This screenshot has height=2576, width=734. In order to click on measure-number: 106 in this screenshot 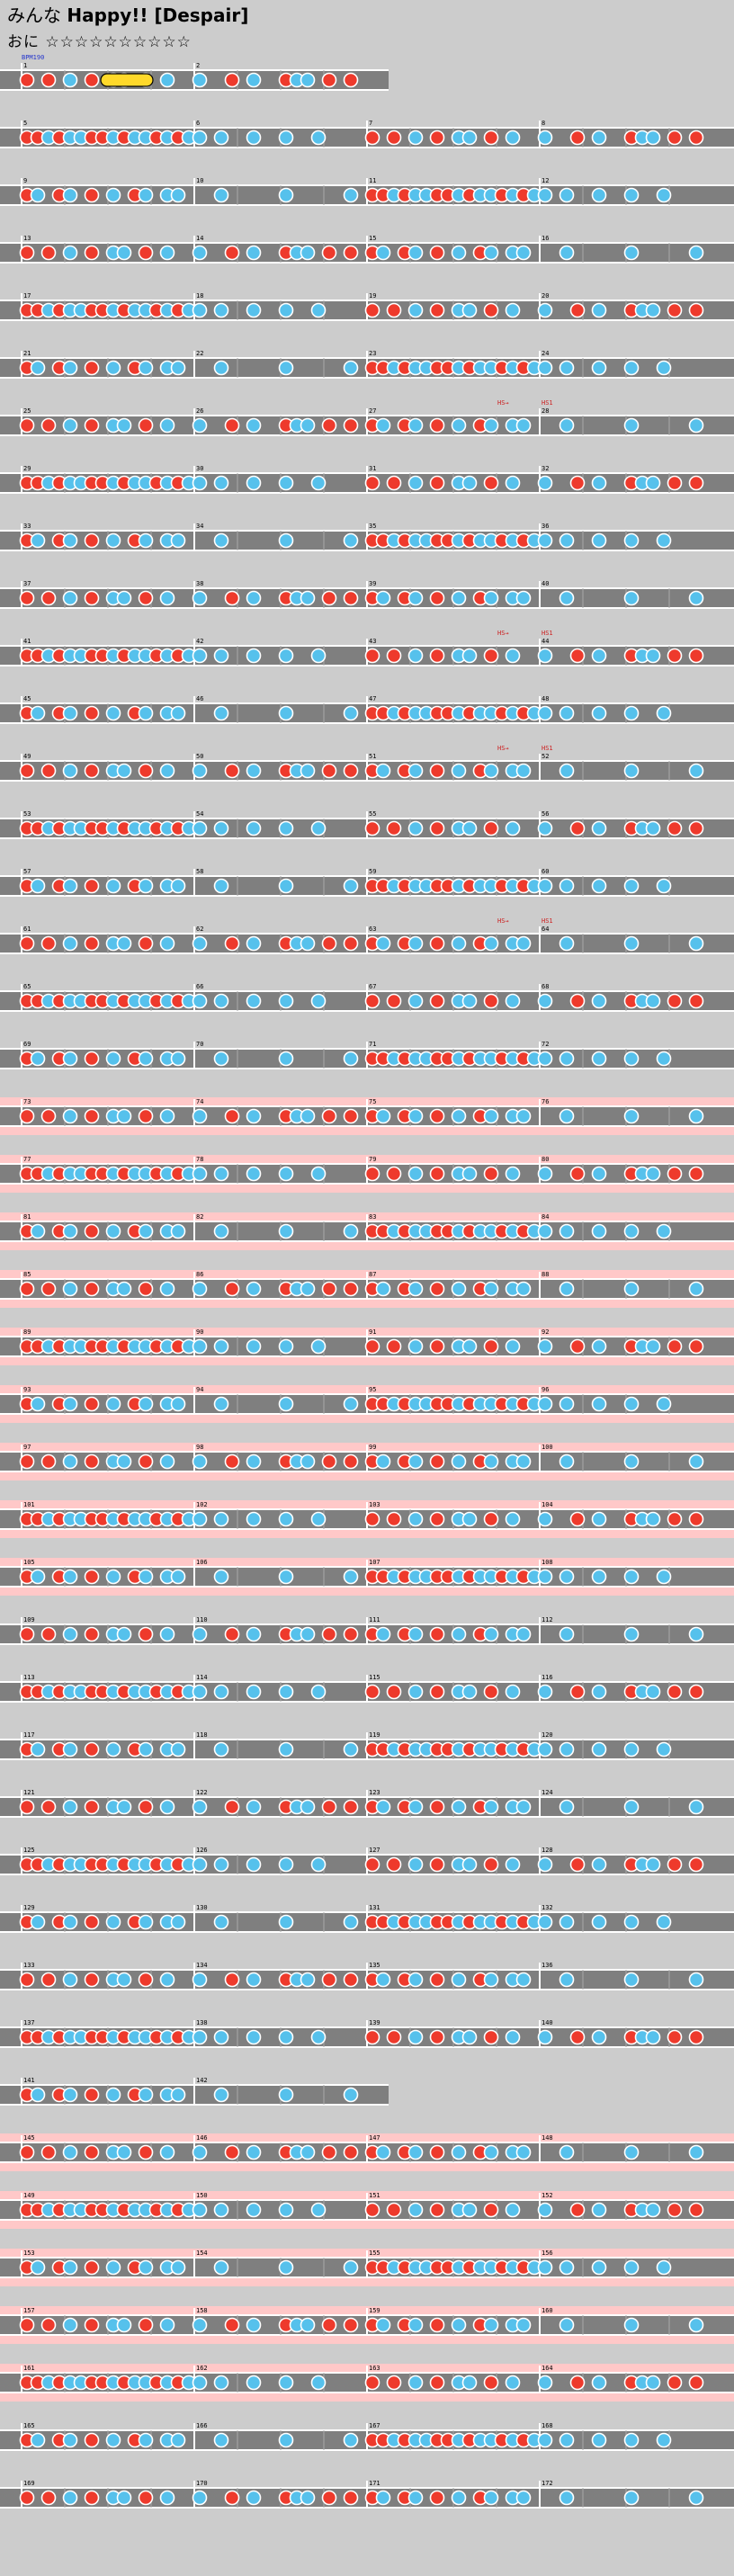, I will do `click(202, 1562)`.